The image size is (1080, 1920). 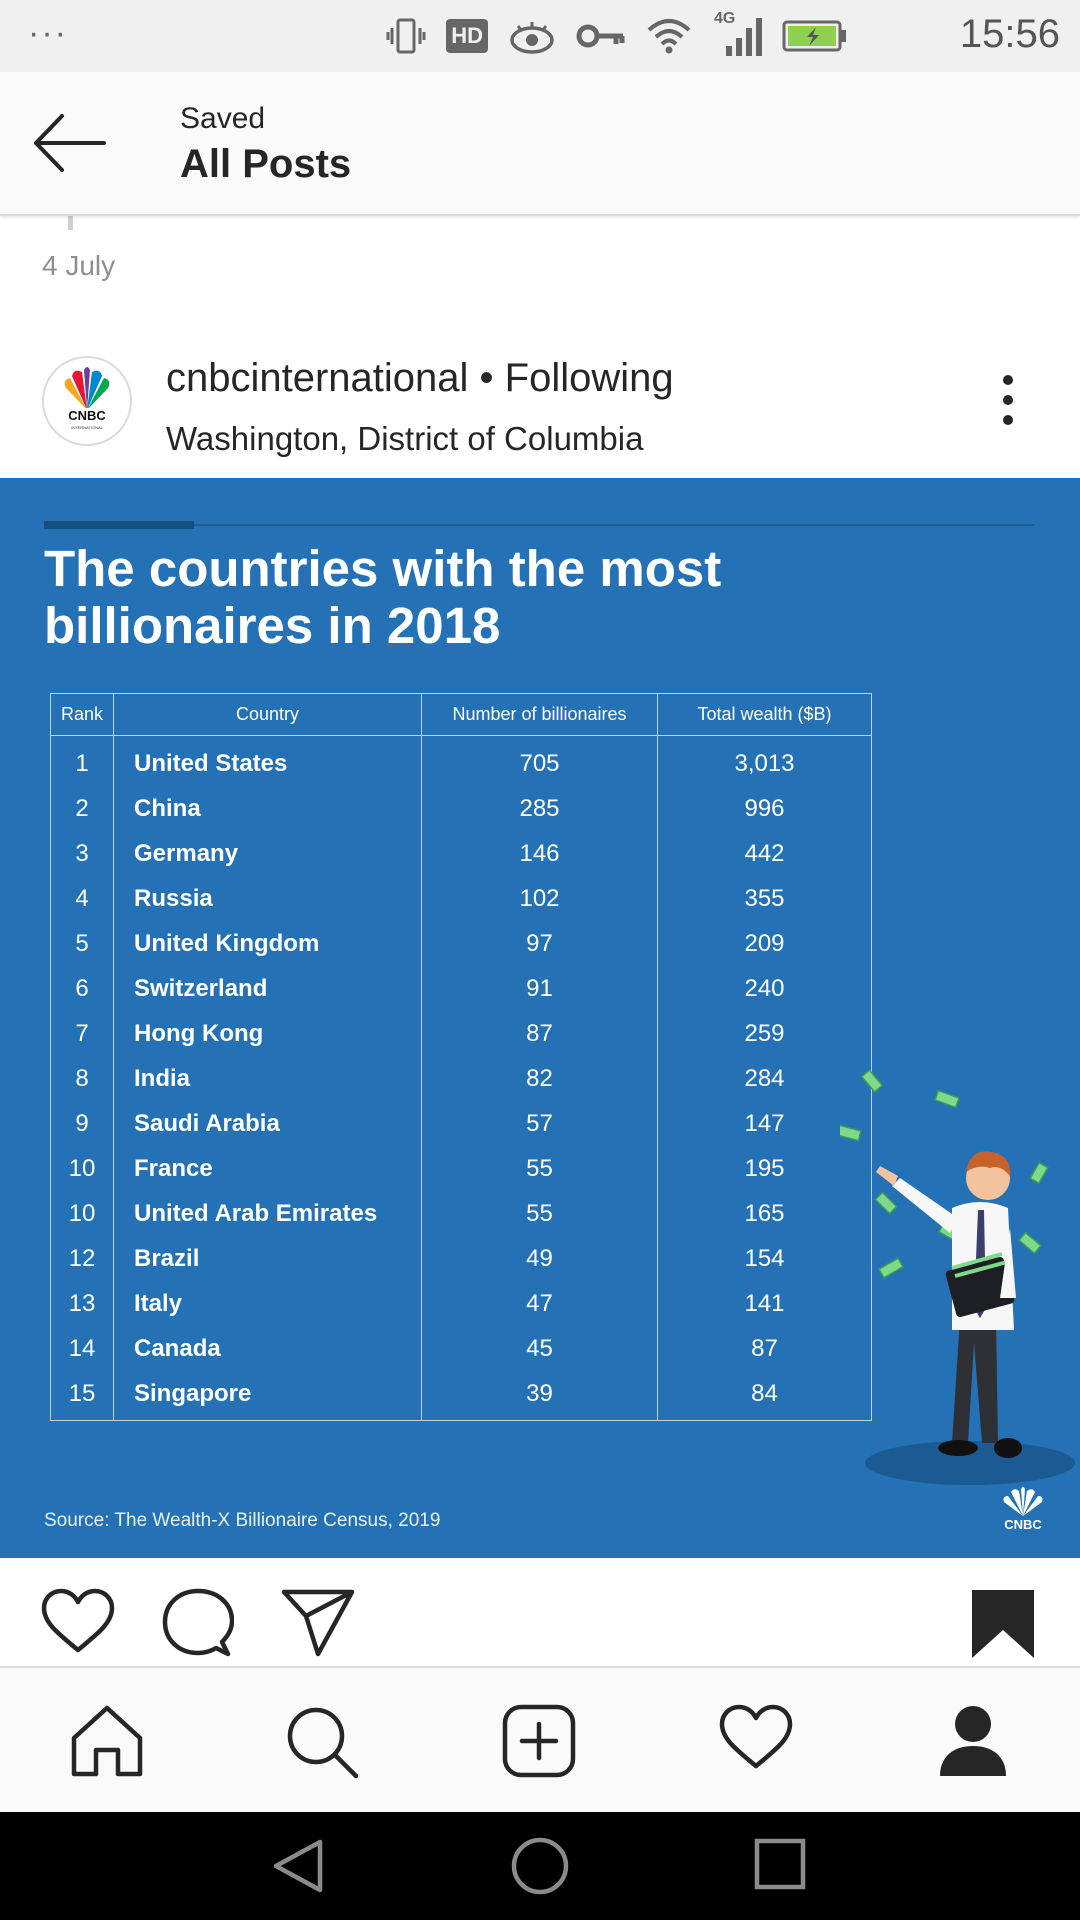 I want to click on rank-cell: 8, so click(x=82, y=1079).